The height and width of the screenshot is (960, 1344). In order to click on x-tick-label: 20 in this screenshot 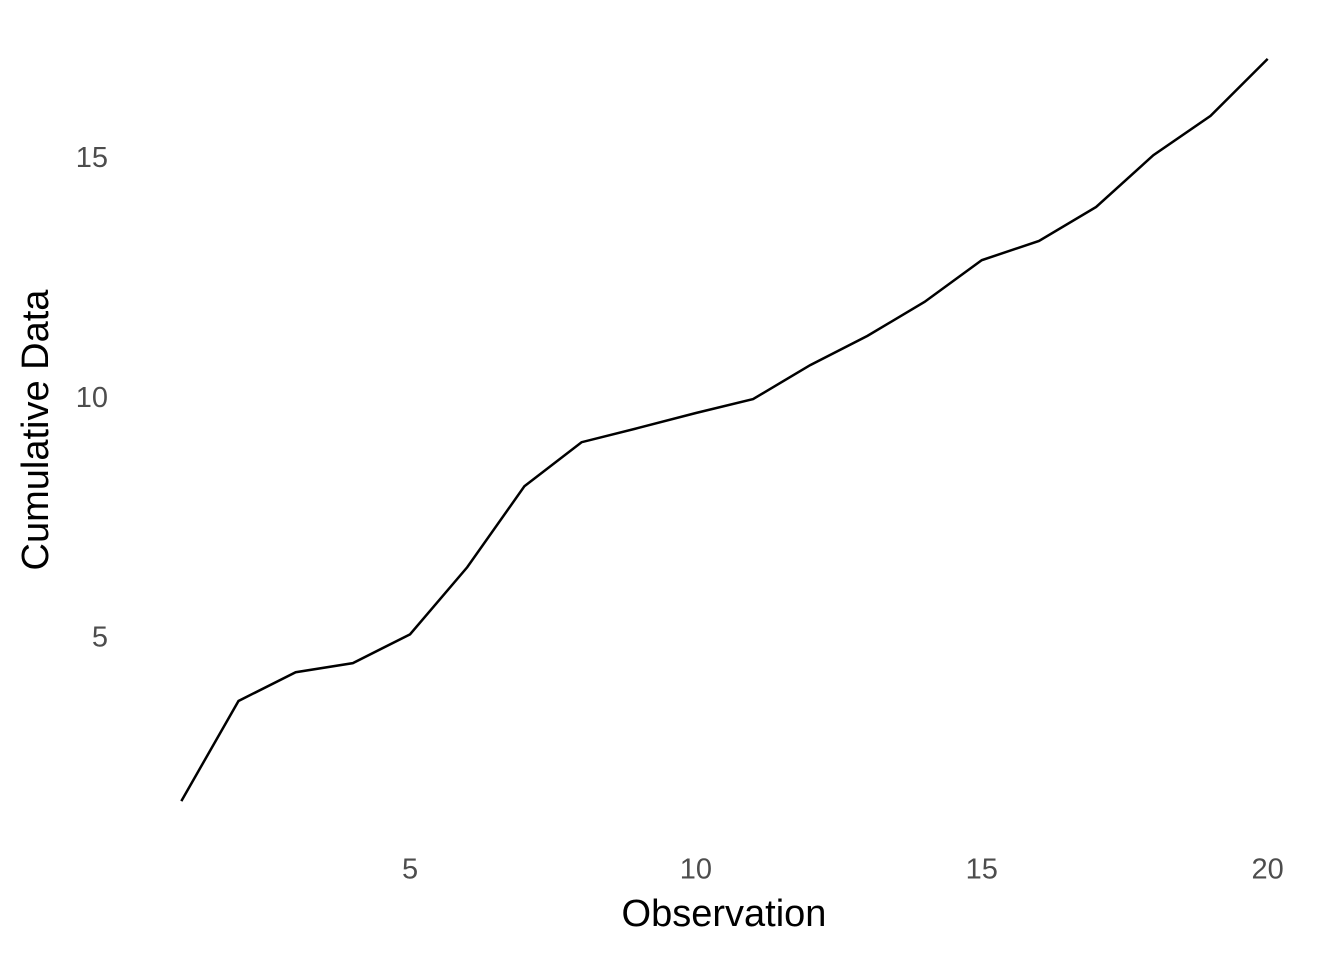, I will do `click(1268, 870)`.